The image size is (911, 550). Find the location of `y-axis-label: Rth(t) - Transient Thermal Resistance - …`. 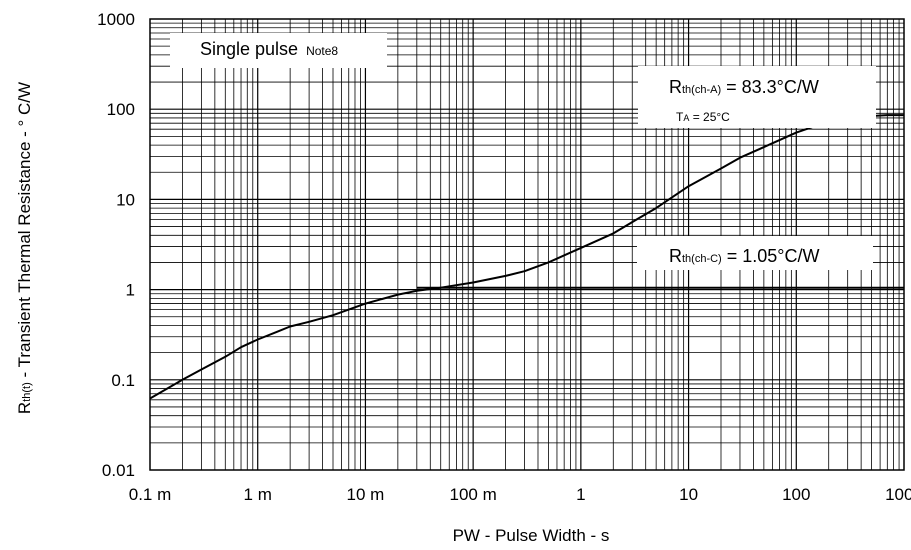

y-axis-label: Rth(t) - Transient Thermal Resistance - … is located at coordinates (24, 248).